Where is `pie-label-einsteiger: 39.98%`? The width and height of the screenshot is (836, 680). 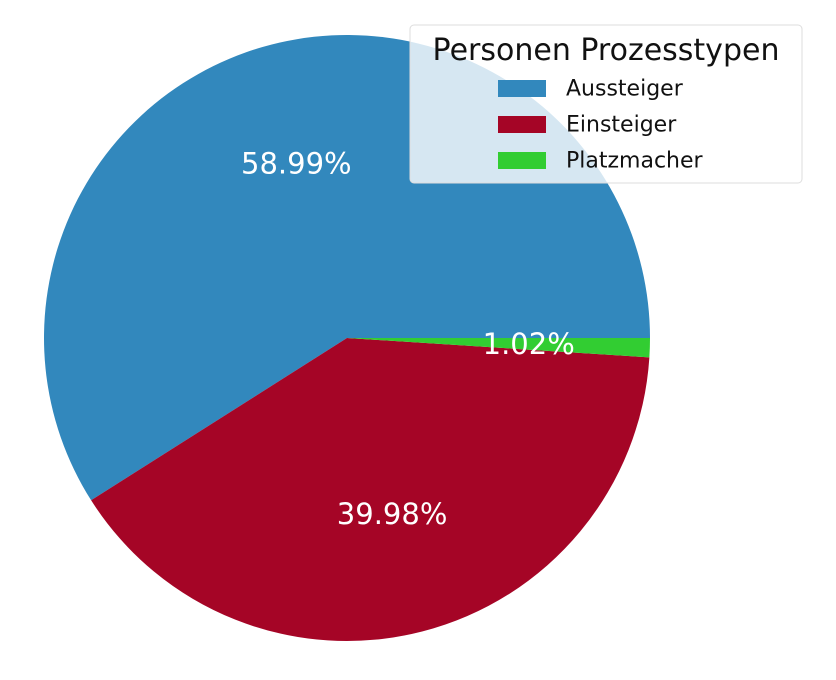 pie-label-einsteiger: 39.98% is located at coordinates (392, 514).